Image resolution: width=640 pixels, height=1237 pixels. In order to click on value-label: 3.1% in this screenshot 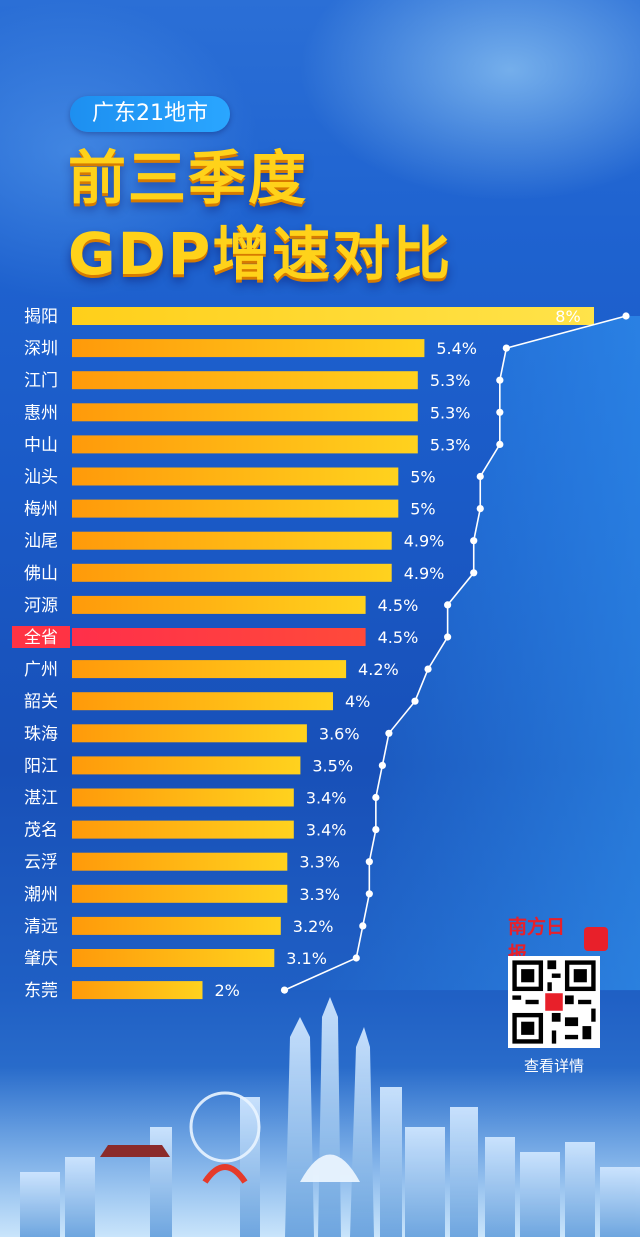, I will do `click(306, 958)`.